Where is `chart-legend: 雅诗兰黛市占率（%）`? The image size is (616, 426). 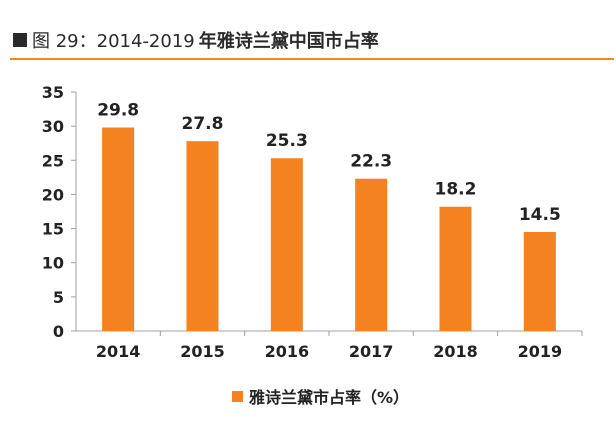 chart-legend: 雅诗兰黛市占率（%） is located at coordinates (320, 396).